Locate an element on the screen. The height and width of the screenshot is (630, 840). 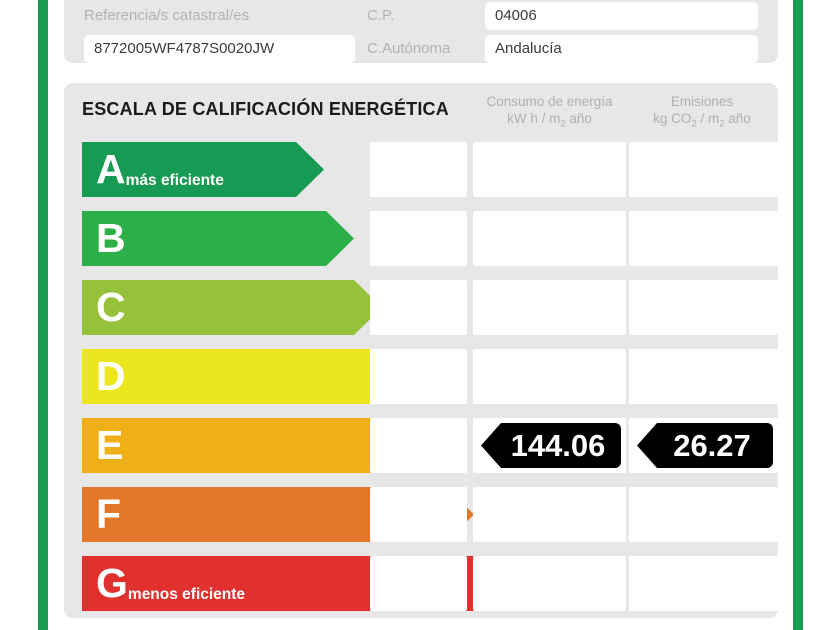
band-letter: D is located at coordinates (110, 376).